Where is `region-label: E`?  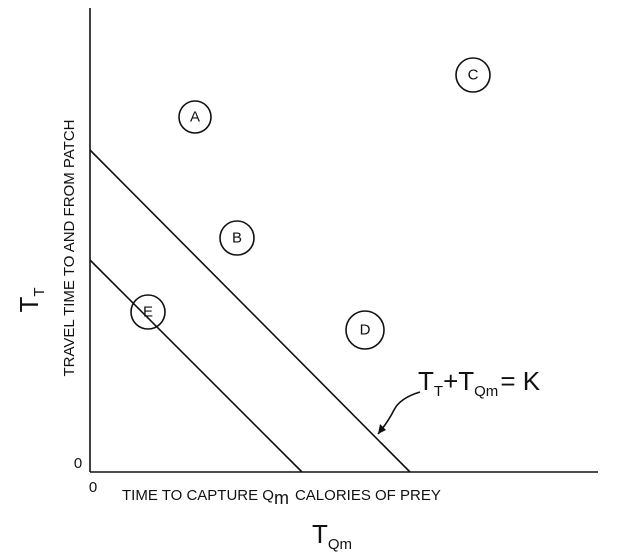 region-label: E is located at coordinates (148, 312).